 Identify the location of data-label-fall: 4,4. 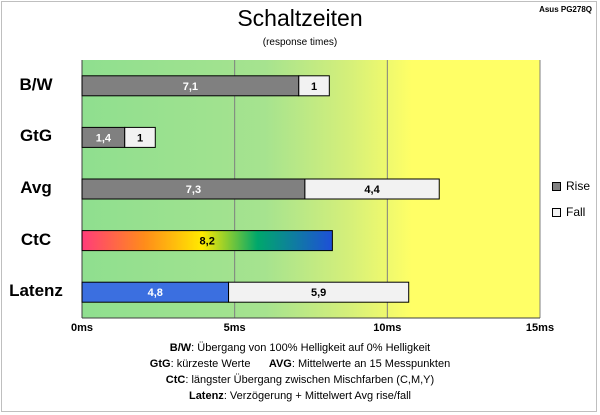
(372, 190).